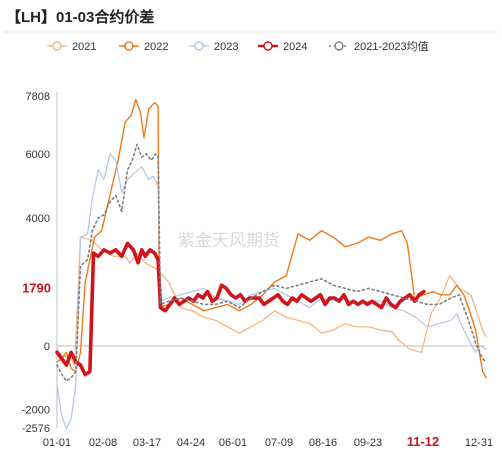 This screenshot has width=502, height=452. I want to click on legend-entry-label: 2023, so click(226, 47).